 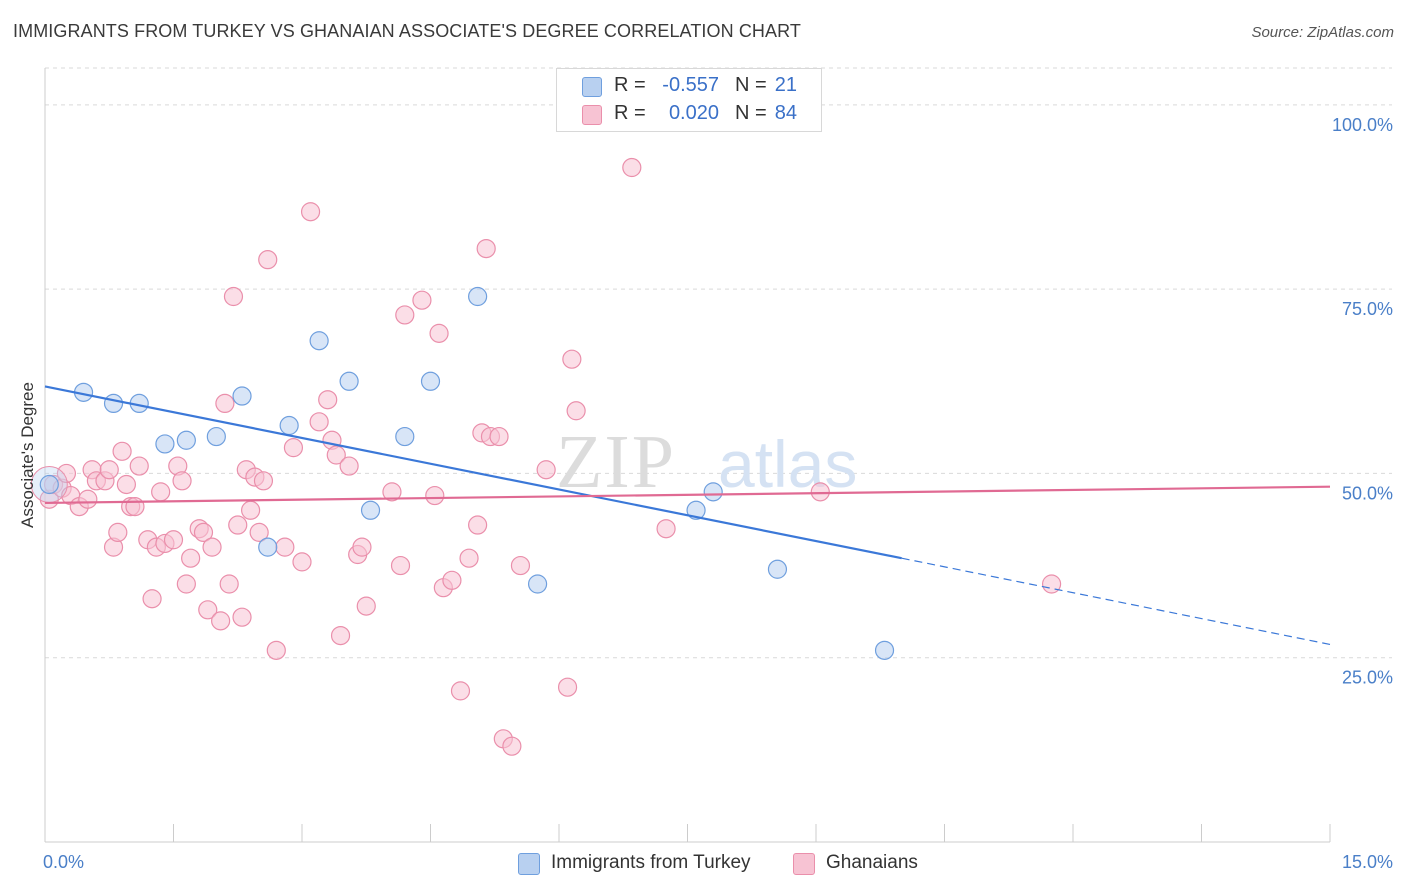 What do you see at coordinates (872, 862) in the screenshot?
I see `bottom-legend-label: Ghanaians` at bounding box center [872, 862].